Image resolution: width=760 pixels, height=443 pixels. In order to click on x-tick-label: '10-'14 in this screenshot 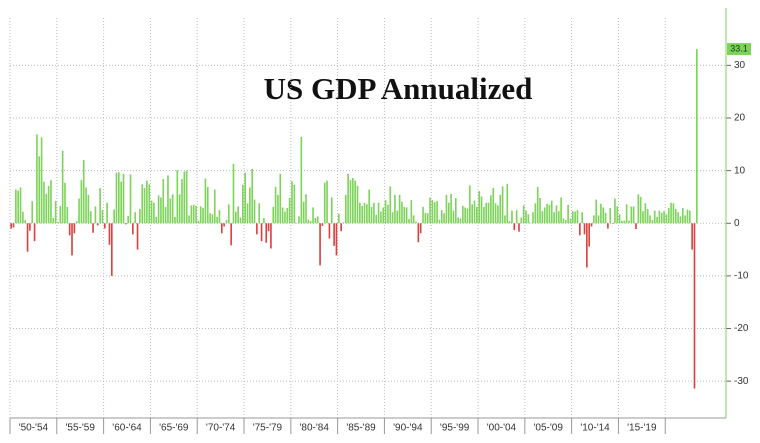, I will do `click(595, 428)`.